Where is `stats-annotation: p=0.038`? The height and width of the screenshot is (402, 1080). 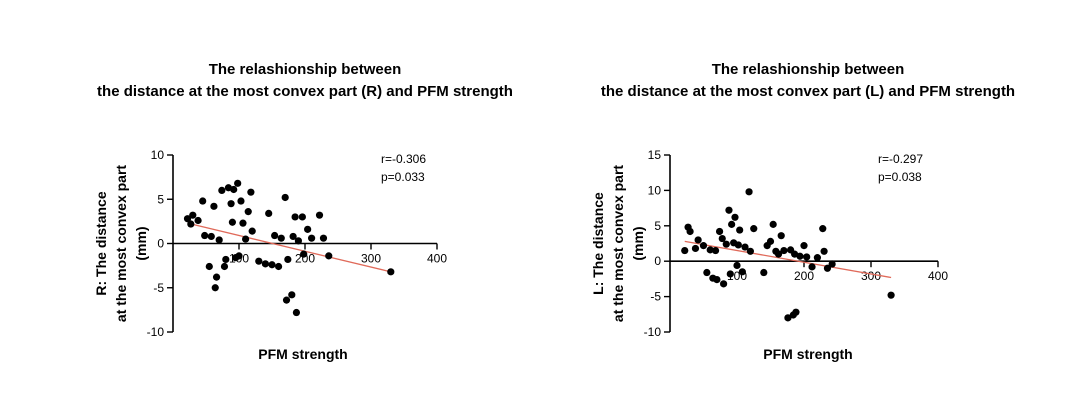 stats-annotation: p=0.038 is located at coordinates (900, 177).